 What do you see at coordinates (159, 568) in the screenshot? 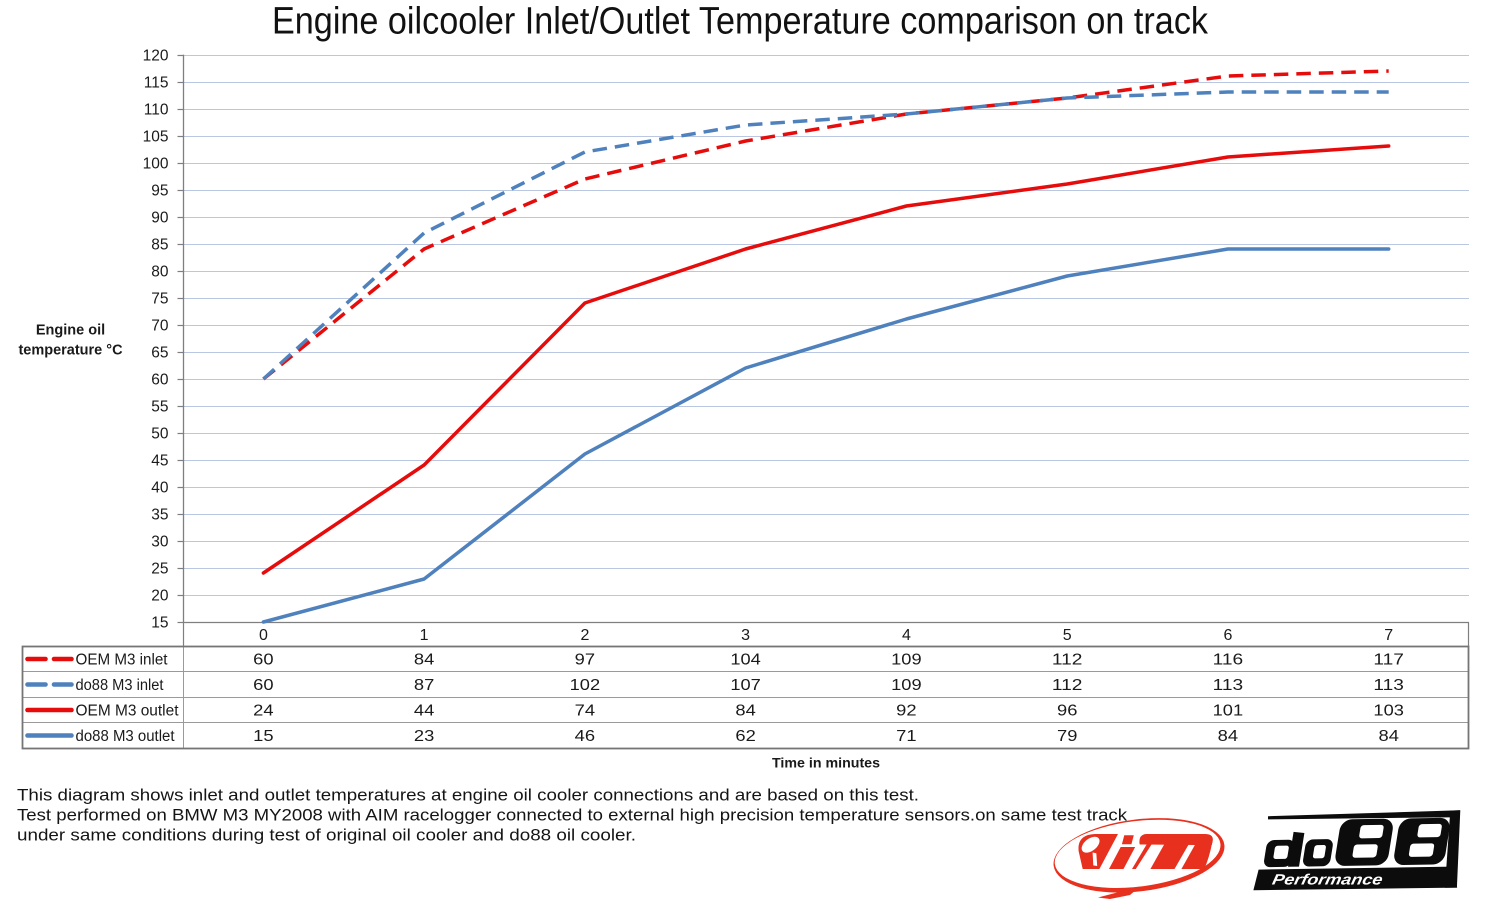
I see `svg-text: 25` at bounding box center [159, 568].